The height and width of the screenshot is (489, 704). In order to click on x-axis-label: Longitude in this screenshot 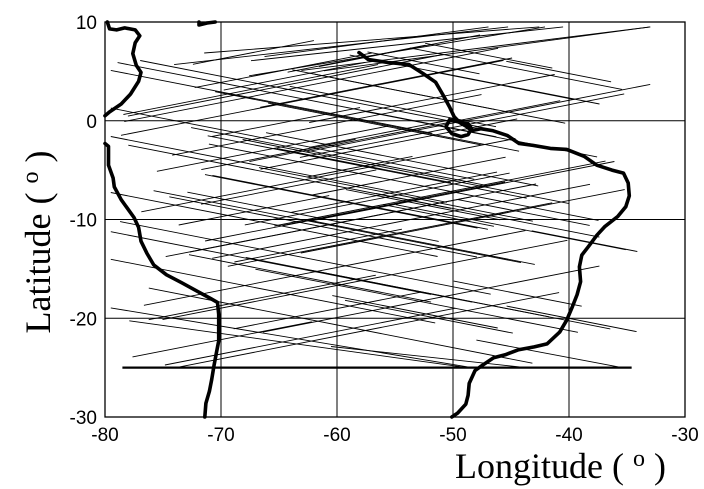, I will do `click(529, 466)`.